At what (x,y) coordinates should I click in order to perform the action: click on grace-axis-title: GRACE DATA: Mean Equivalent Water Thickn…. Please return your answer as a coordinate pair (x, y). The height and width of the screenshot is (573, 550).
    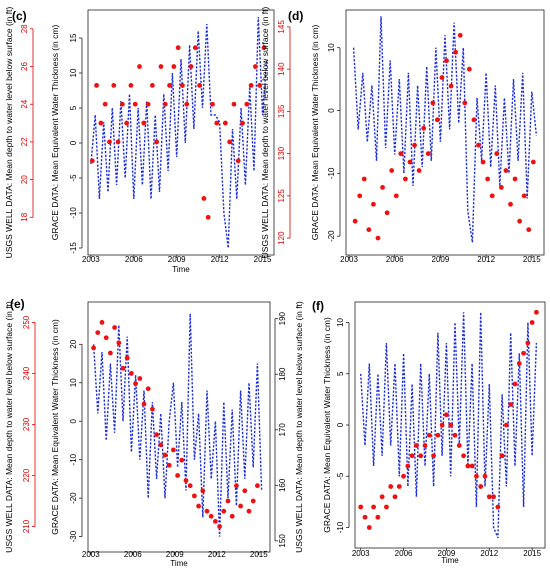
    Looking at the image, I should click on (315, 133).